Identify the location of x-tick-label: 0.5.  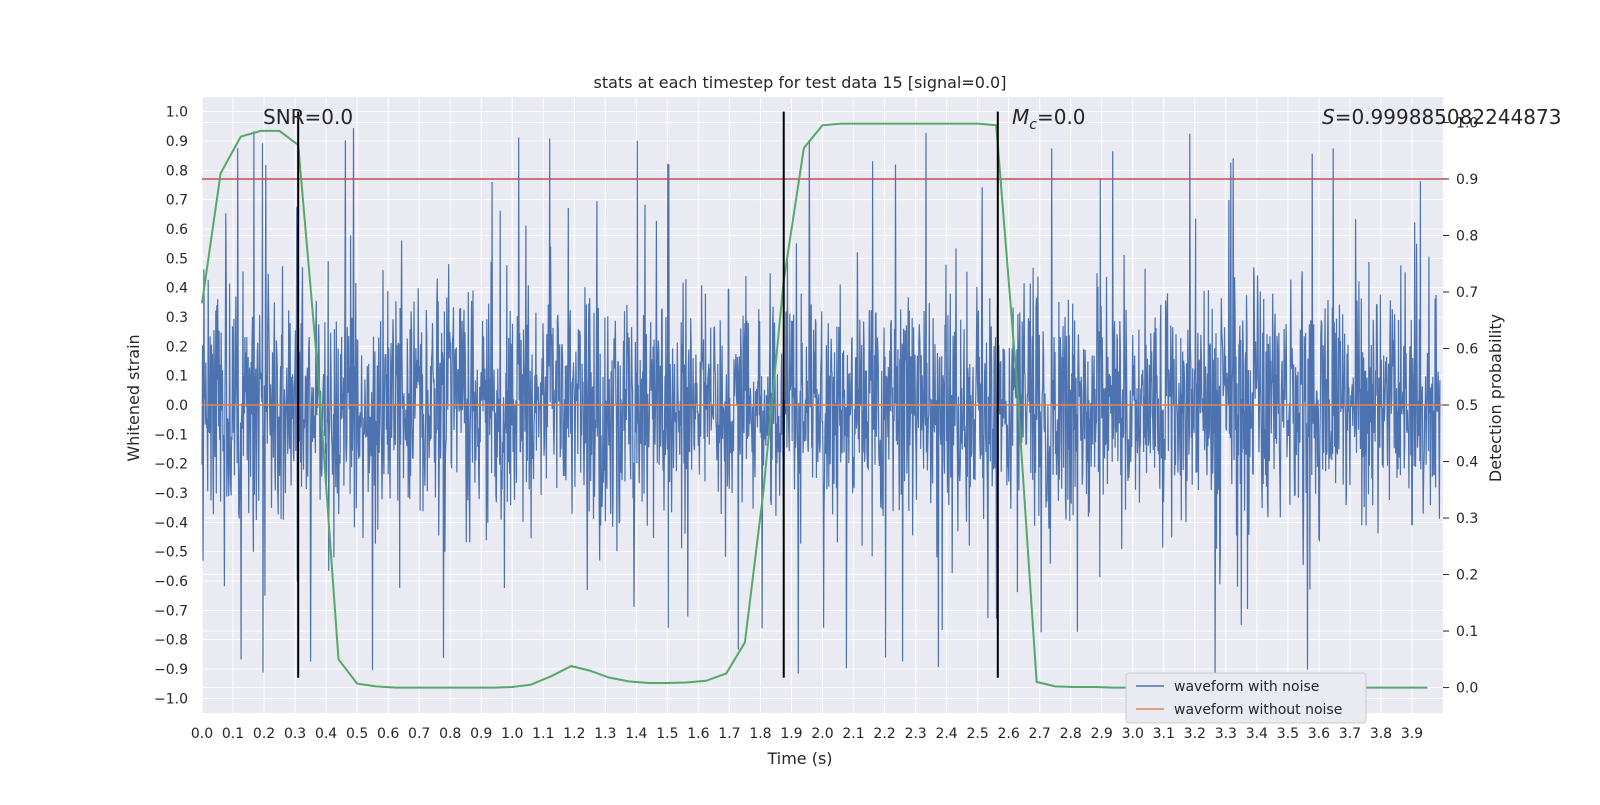
(357, 734).